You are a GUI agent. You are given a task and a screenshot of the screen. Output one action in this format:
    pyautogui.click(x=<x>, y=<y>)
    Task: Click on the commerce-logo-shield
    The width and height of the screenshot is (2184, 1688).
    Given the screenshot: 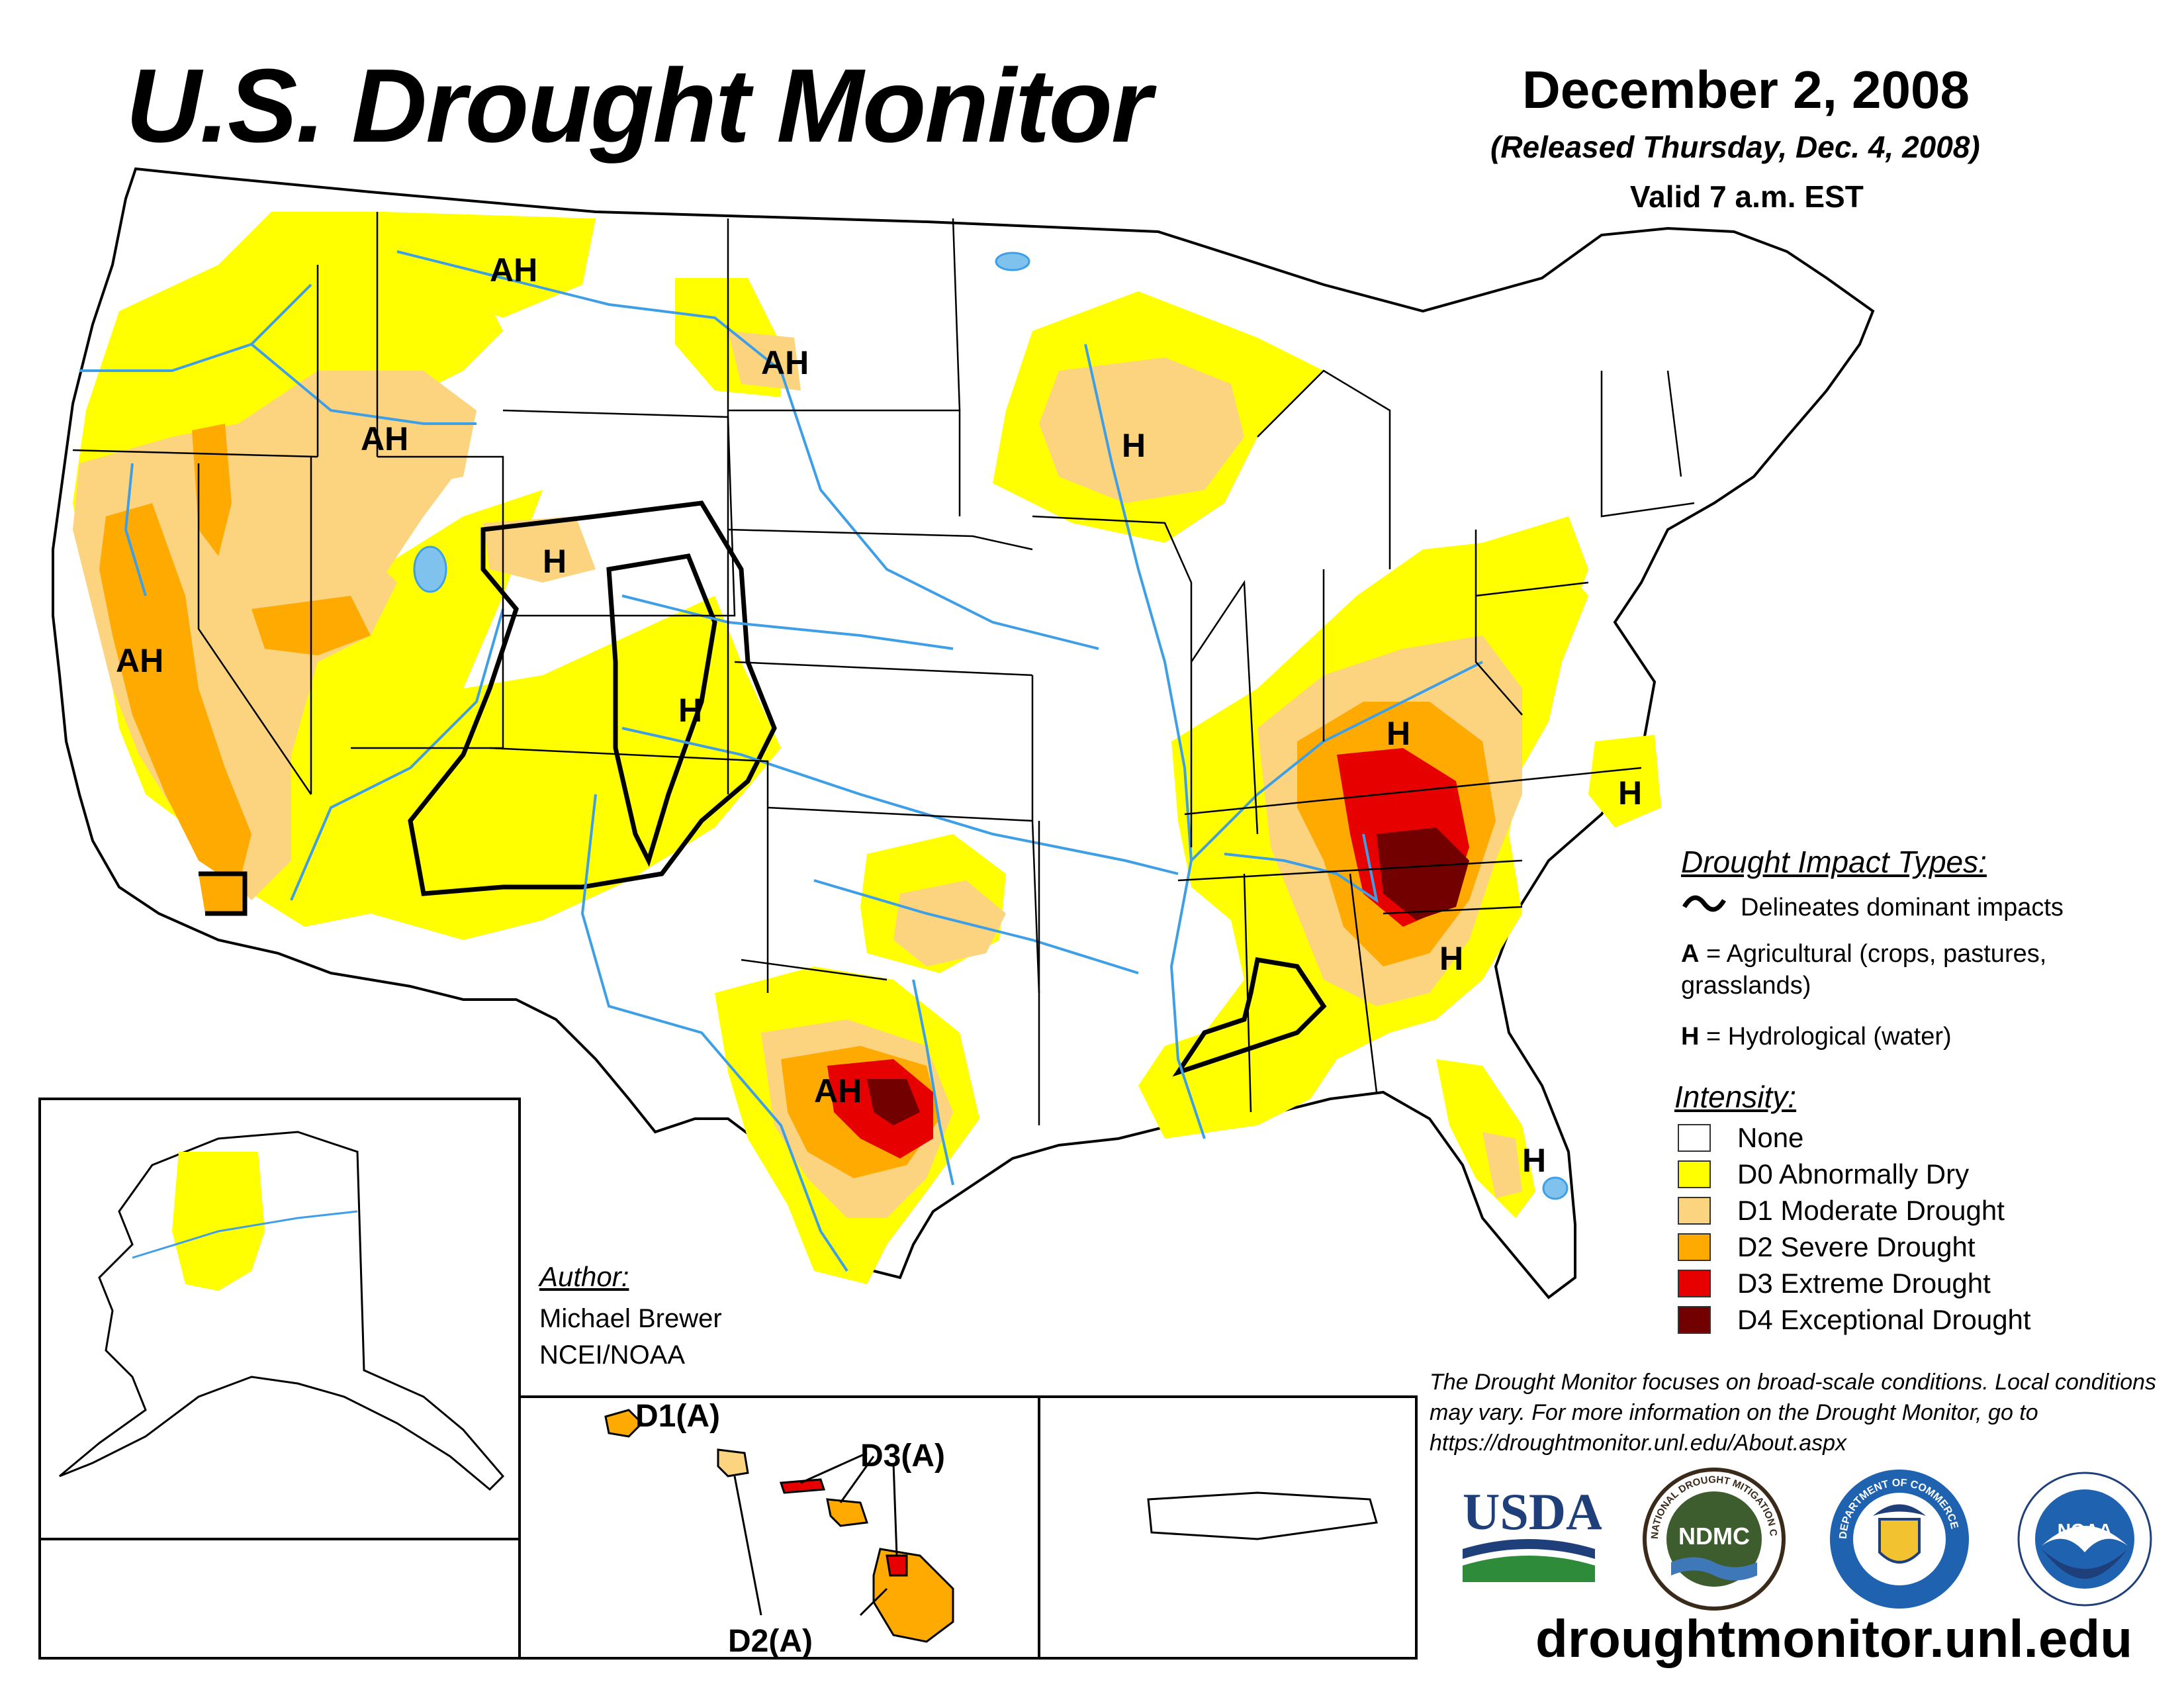 What is the action you would take?
    pyautogui.click(x=1900, y=1541)
    